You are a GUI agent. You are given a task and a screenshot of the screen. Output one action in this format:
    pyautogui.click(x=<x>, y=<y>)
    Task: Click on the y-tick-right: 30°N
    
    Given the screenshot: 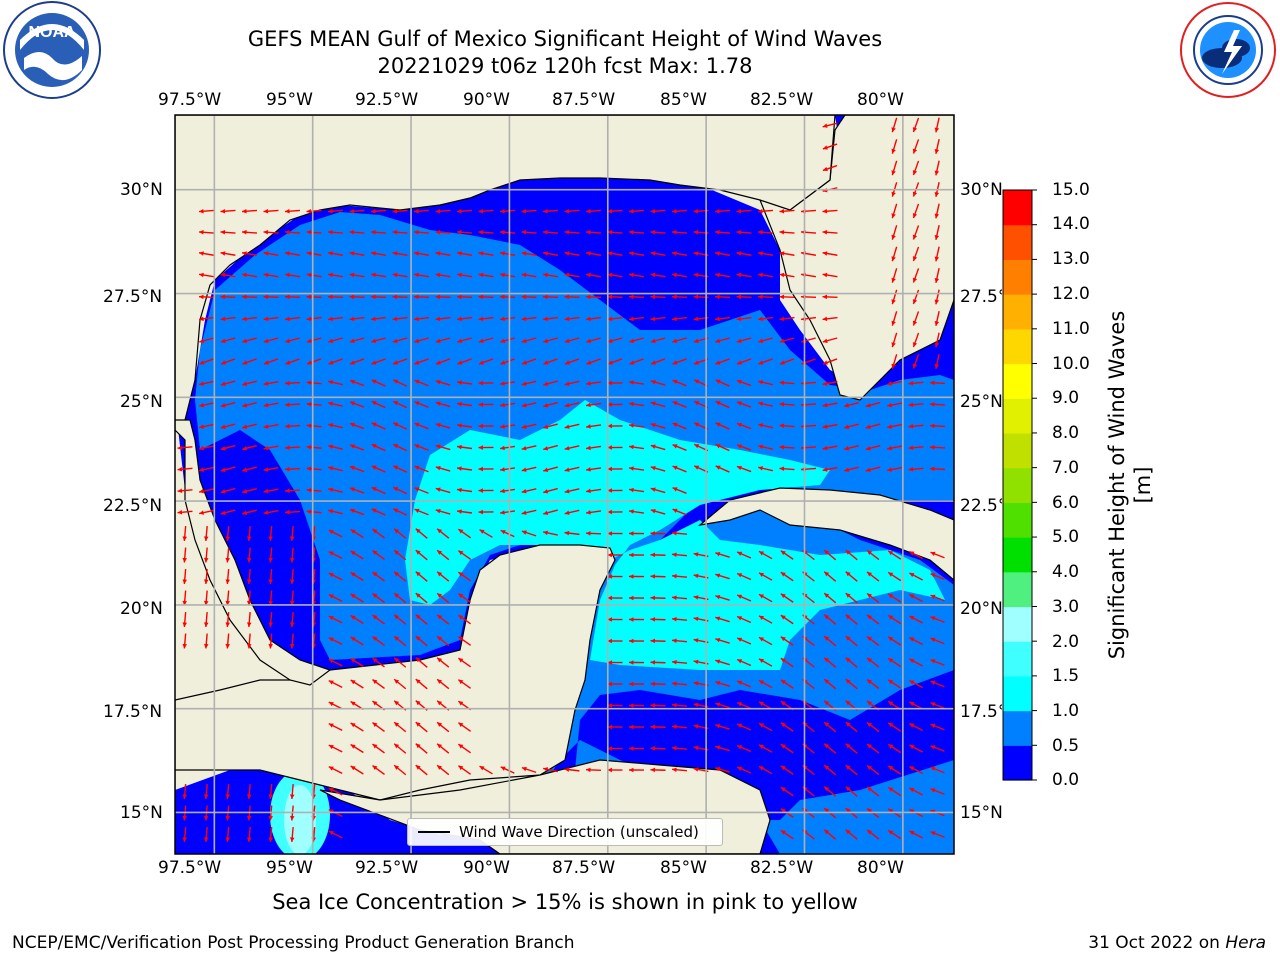 What is the action you would take?
    pyautogui.click(x=981, y=190)
    